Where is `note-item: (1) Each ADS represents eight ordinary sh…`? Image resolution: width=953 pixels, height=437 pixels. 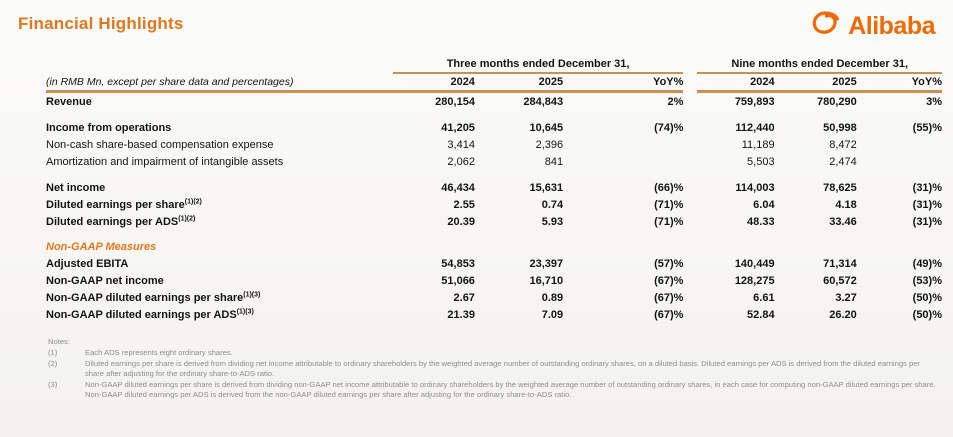 note-item: (1) Each ADS represents eight ordinary sh… is located at coordinates (494, 353).